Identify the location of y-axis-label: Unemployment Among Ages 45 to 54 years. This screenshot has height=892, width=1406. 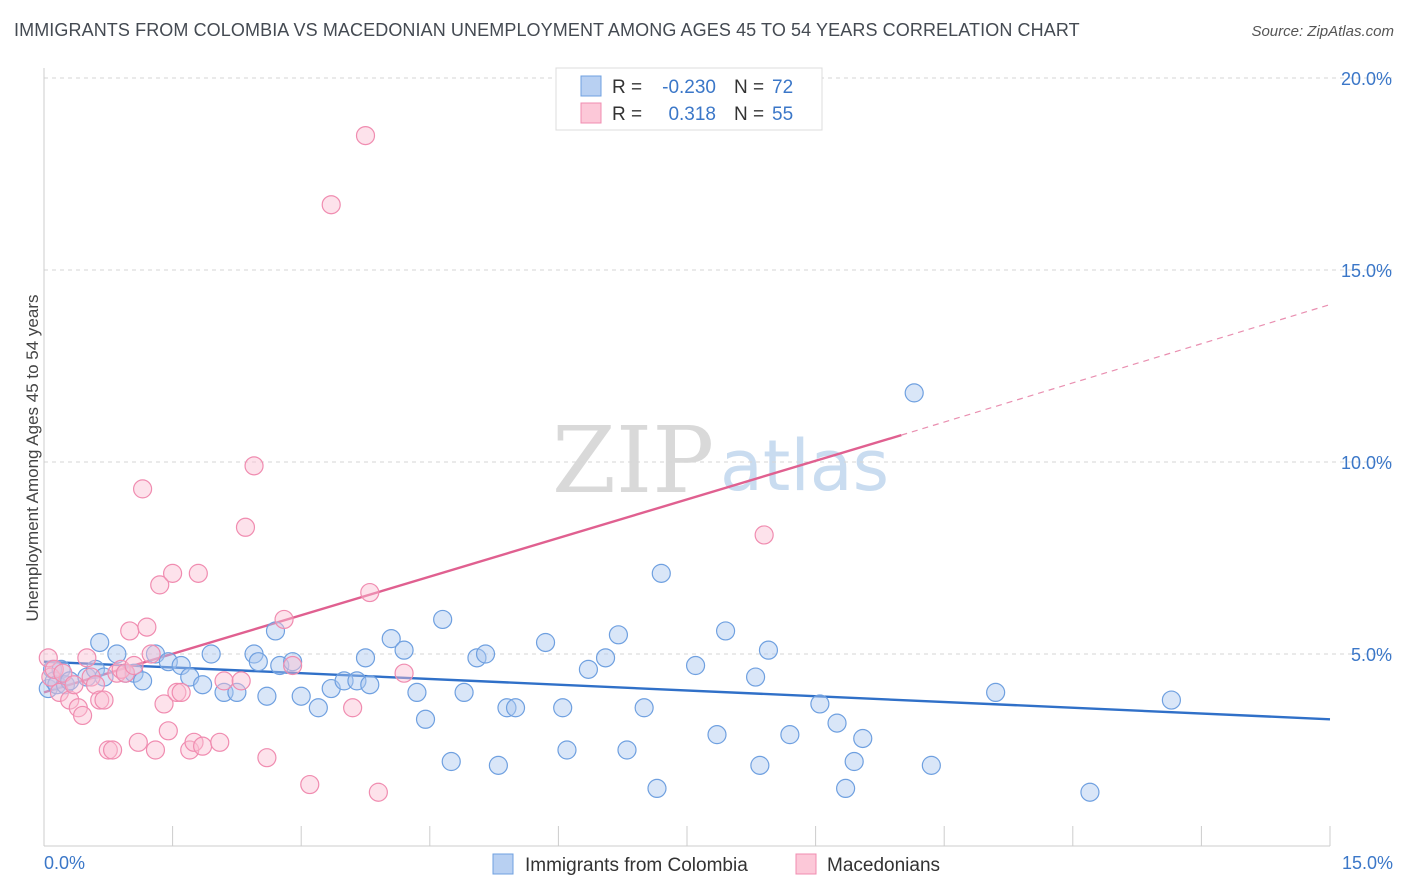
(32, 458).